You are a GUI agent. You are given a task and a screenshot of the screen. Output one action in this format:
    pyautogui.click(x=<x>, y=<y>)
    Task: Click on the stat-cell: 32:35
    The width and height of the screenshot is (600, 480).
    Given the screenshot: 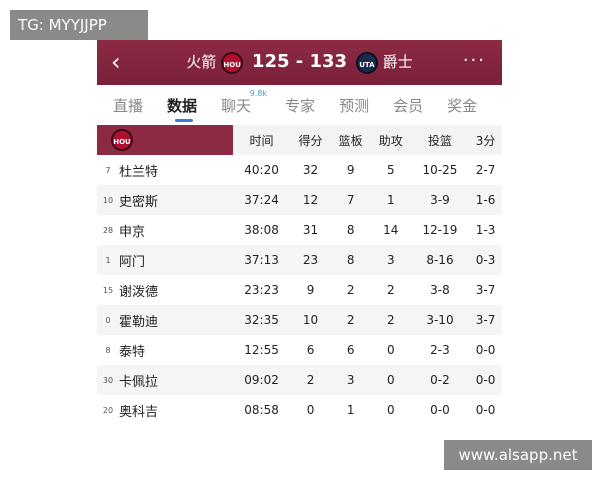 What is the action you would take?
    pyautogui.click(x=261, y=320)
    